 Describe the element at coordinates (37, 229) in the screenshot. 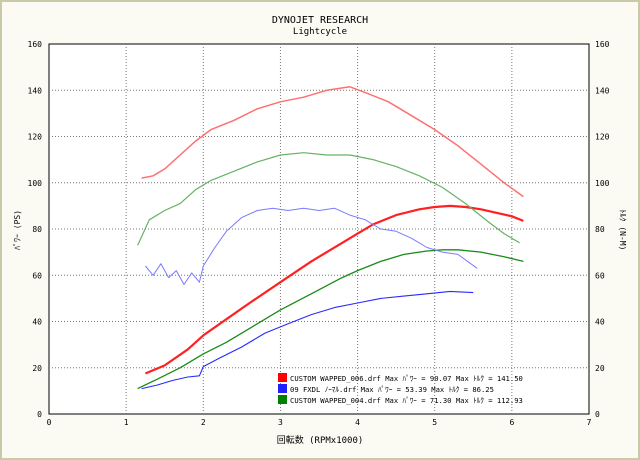

I see `y-tick-label-left: 80` at that location.